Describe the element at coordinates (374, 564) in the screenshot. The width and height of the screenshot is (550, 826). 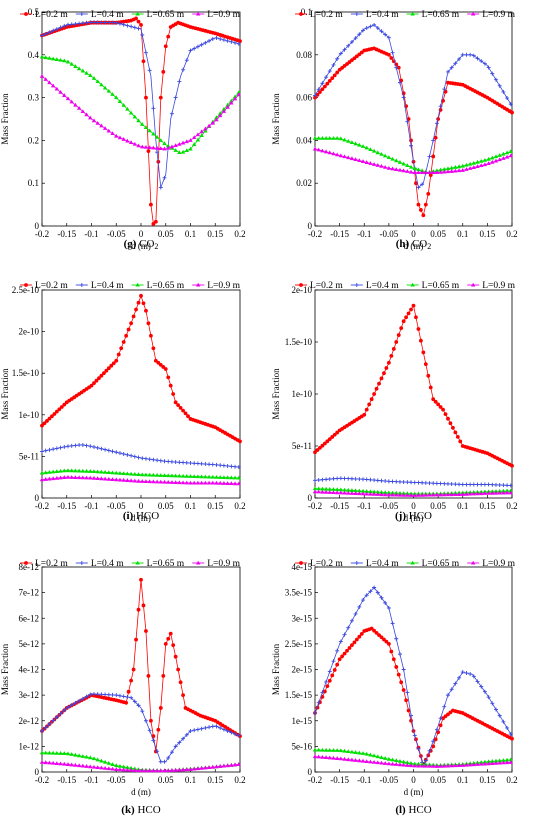
I see `legend-item: L=0.4 m` at that location.